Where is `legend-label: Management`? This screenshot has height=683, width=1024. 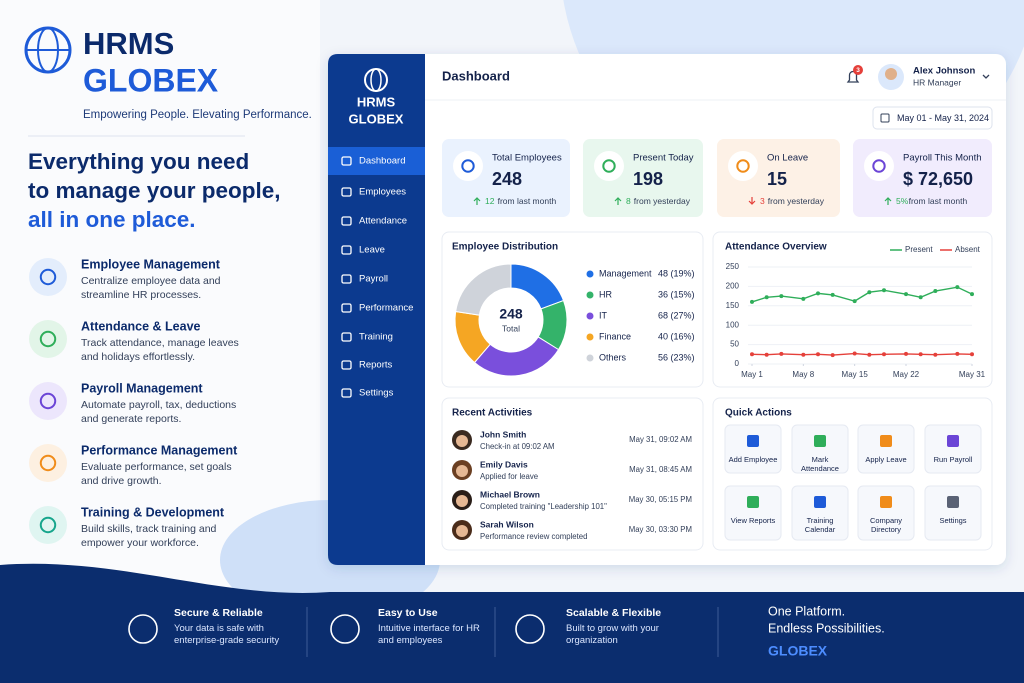 legend-label: Management is located at coordinates (625, 273).